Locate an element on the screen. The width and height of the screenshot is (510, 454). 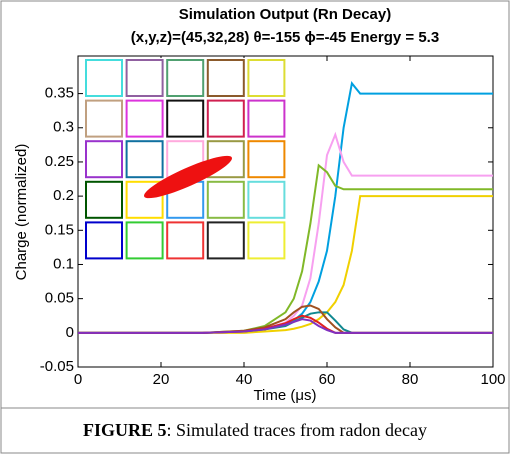
y-axis-label: Charge (normalized) is located at coordinates (21, 212).